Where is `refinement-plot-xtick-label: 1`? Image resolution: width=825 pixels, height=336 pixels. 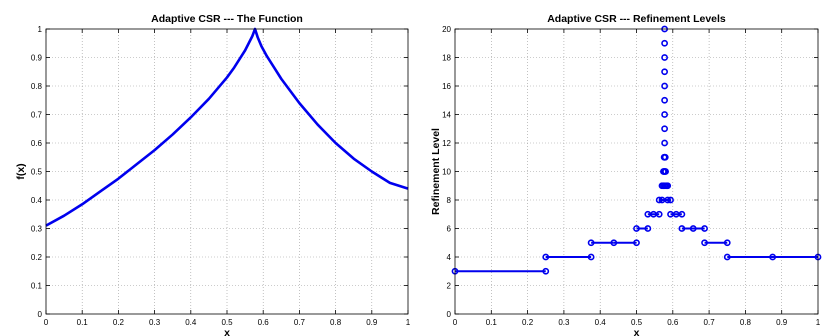 refinement-plot-xtick-label: 1 is located at coordinates (818, 322).